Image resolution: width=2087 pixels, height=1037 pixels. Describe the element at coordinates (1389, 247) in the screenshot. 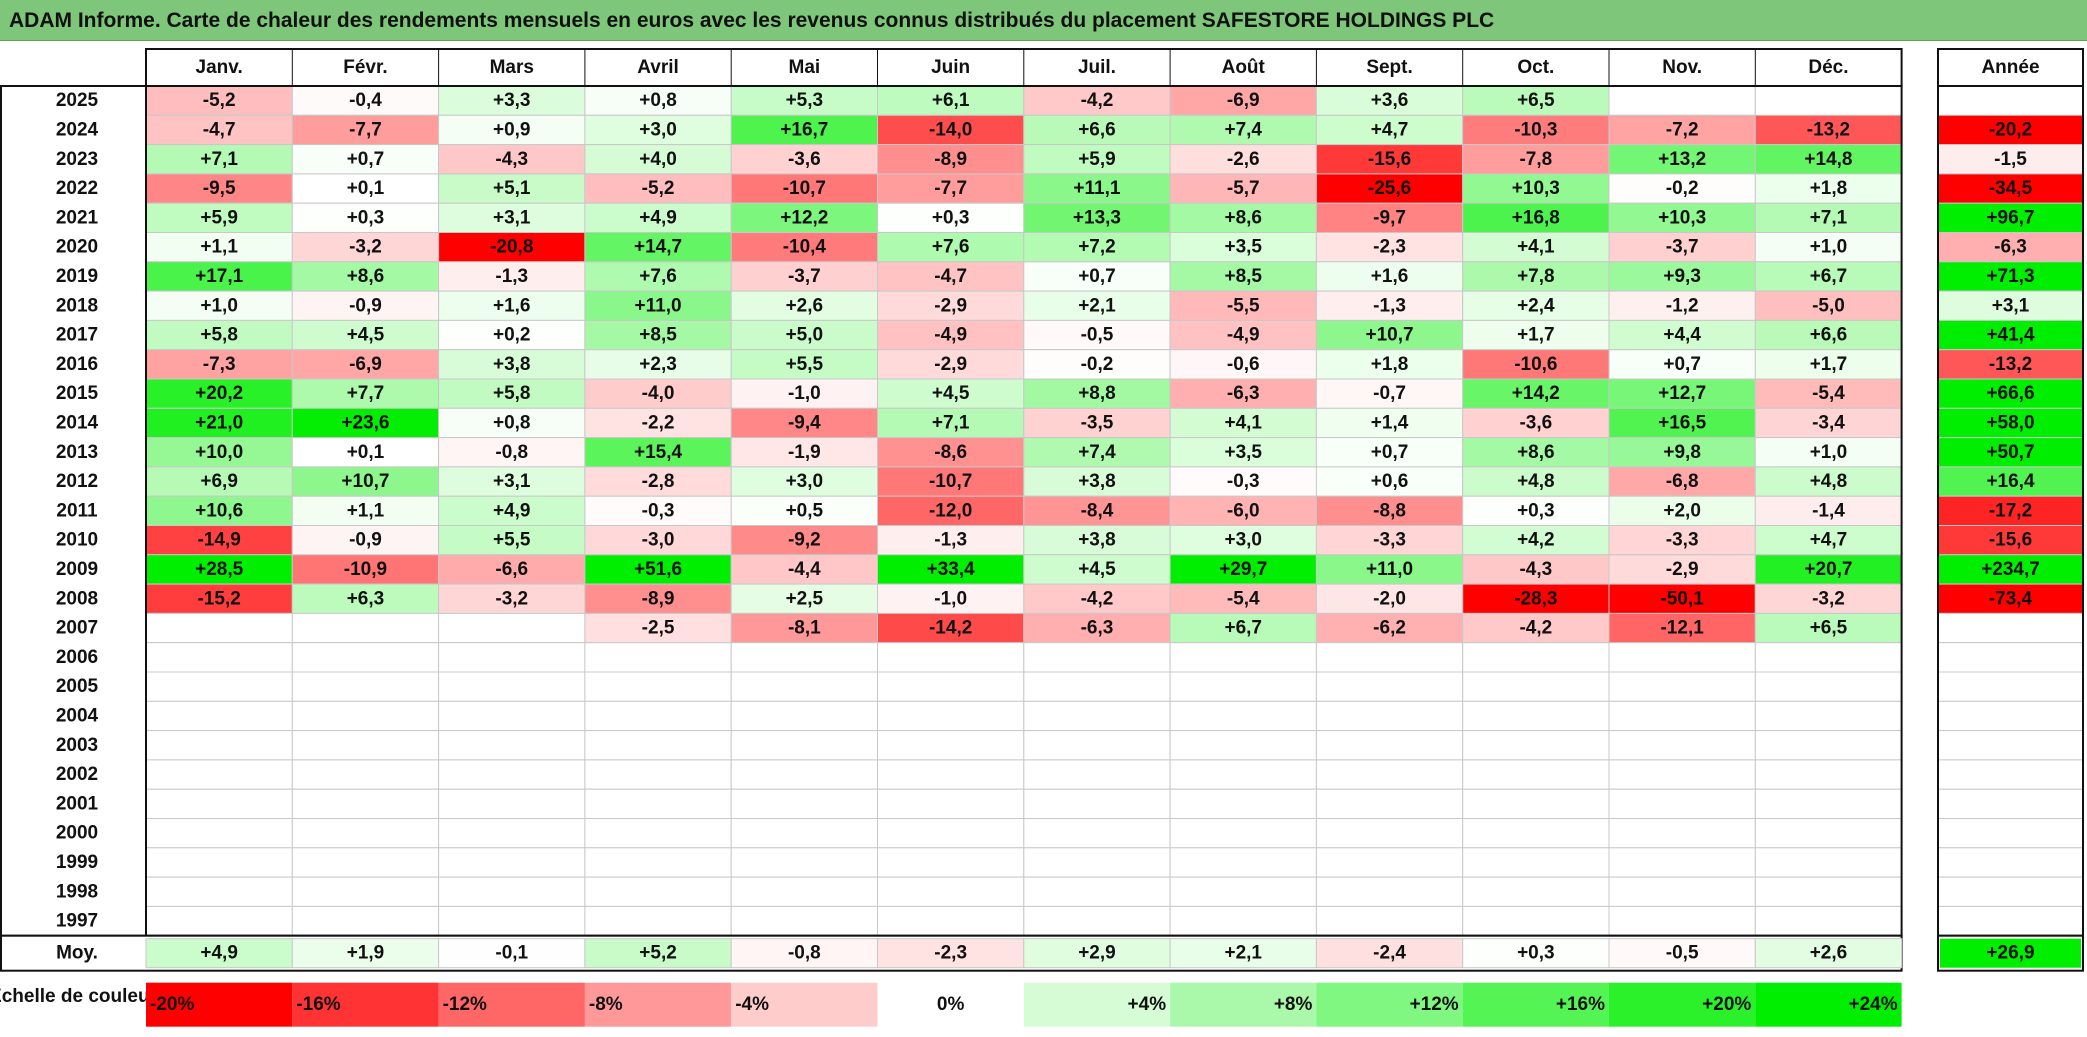

I see `heatmap-cell-value: -2,3` at that location.